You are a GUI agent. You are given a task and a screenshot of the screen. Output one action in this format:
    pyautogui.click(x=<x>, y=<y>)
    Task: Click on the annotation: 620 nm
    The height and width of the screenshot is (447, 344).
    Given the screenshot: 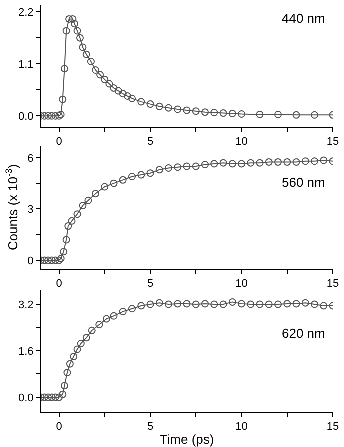 What is the action you would take?
    pyautogui.click(x=304, y=333)
    